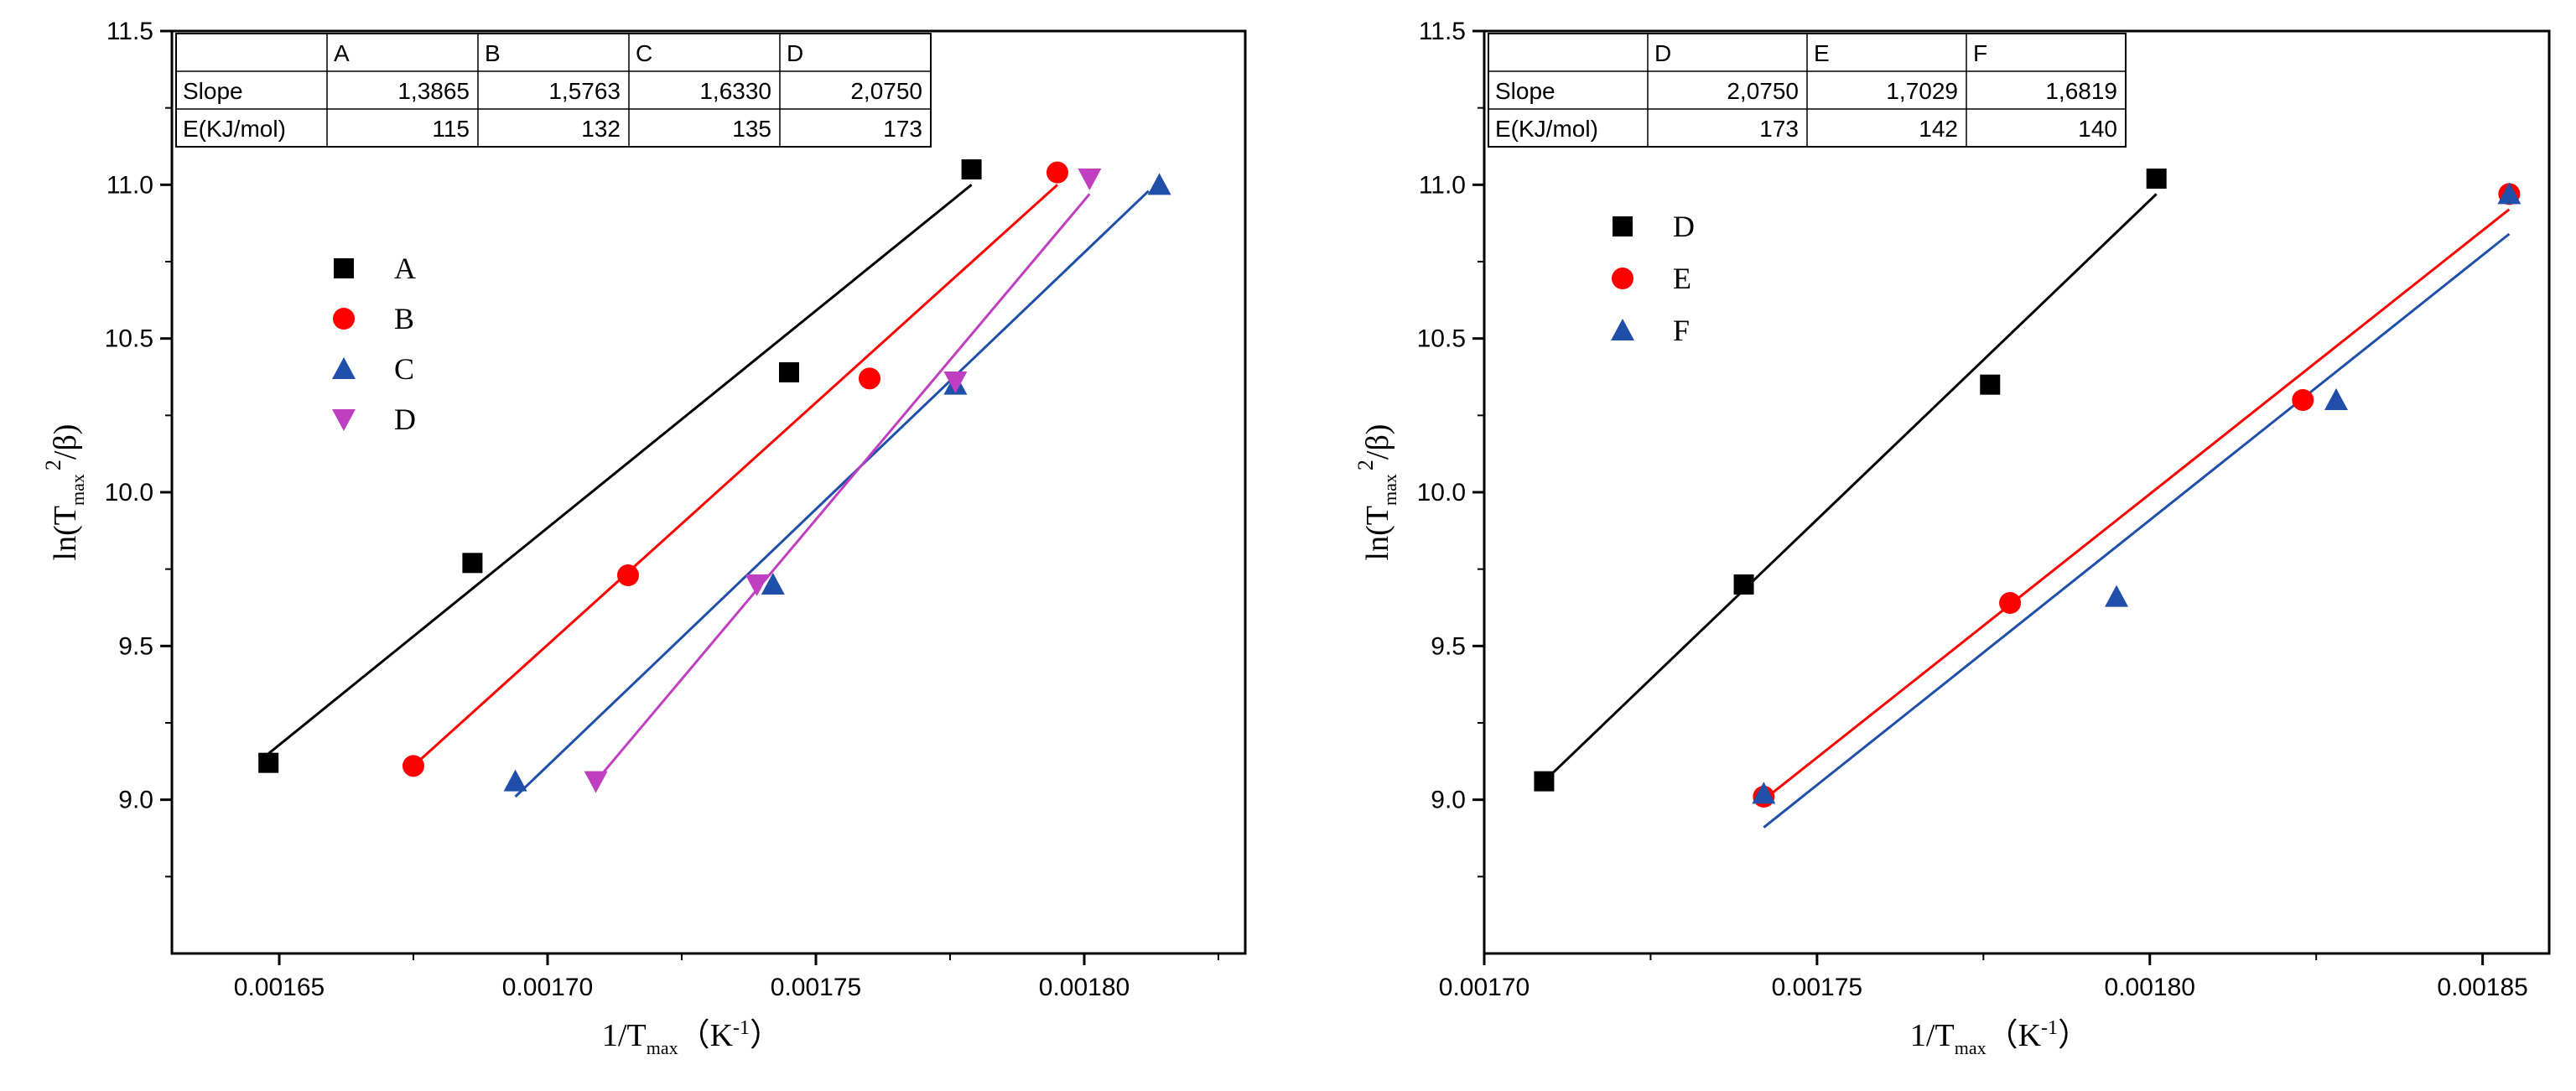  I want to click on table-cell: 2,0750, so click(886, 91).